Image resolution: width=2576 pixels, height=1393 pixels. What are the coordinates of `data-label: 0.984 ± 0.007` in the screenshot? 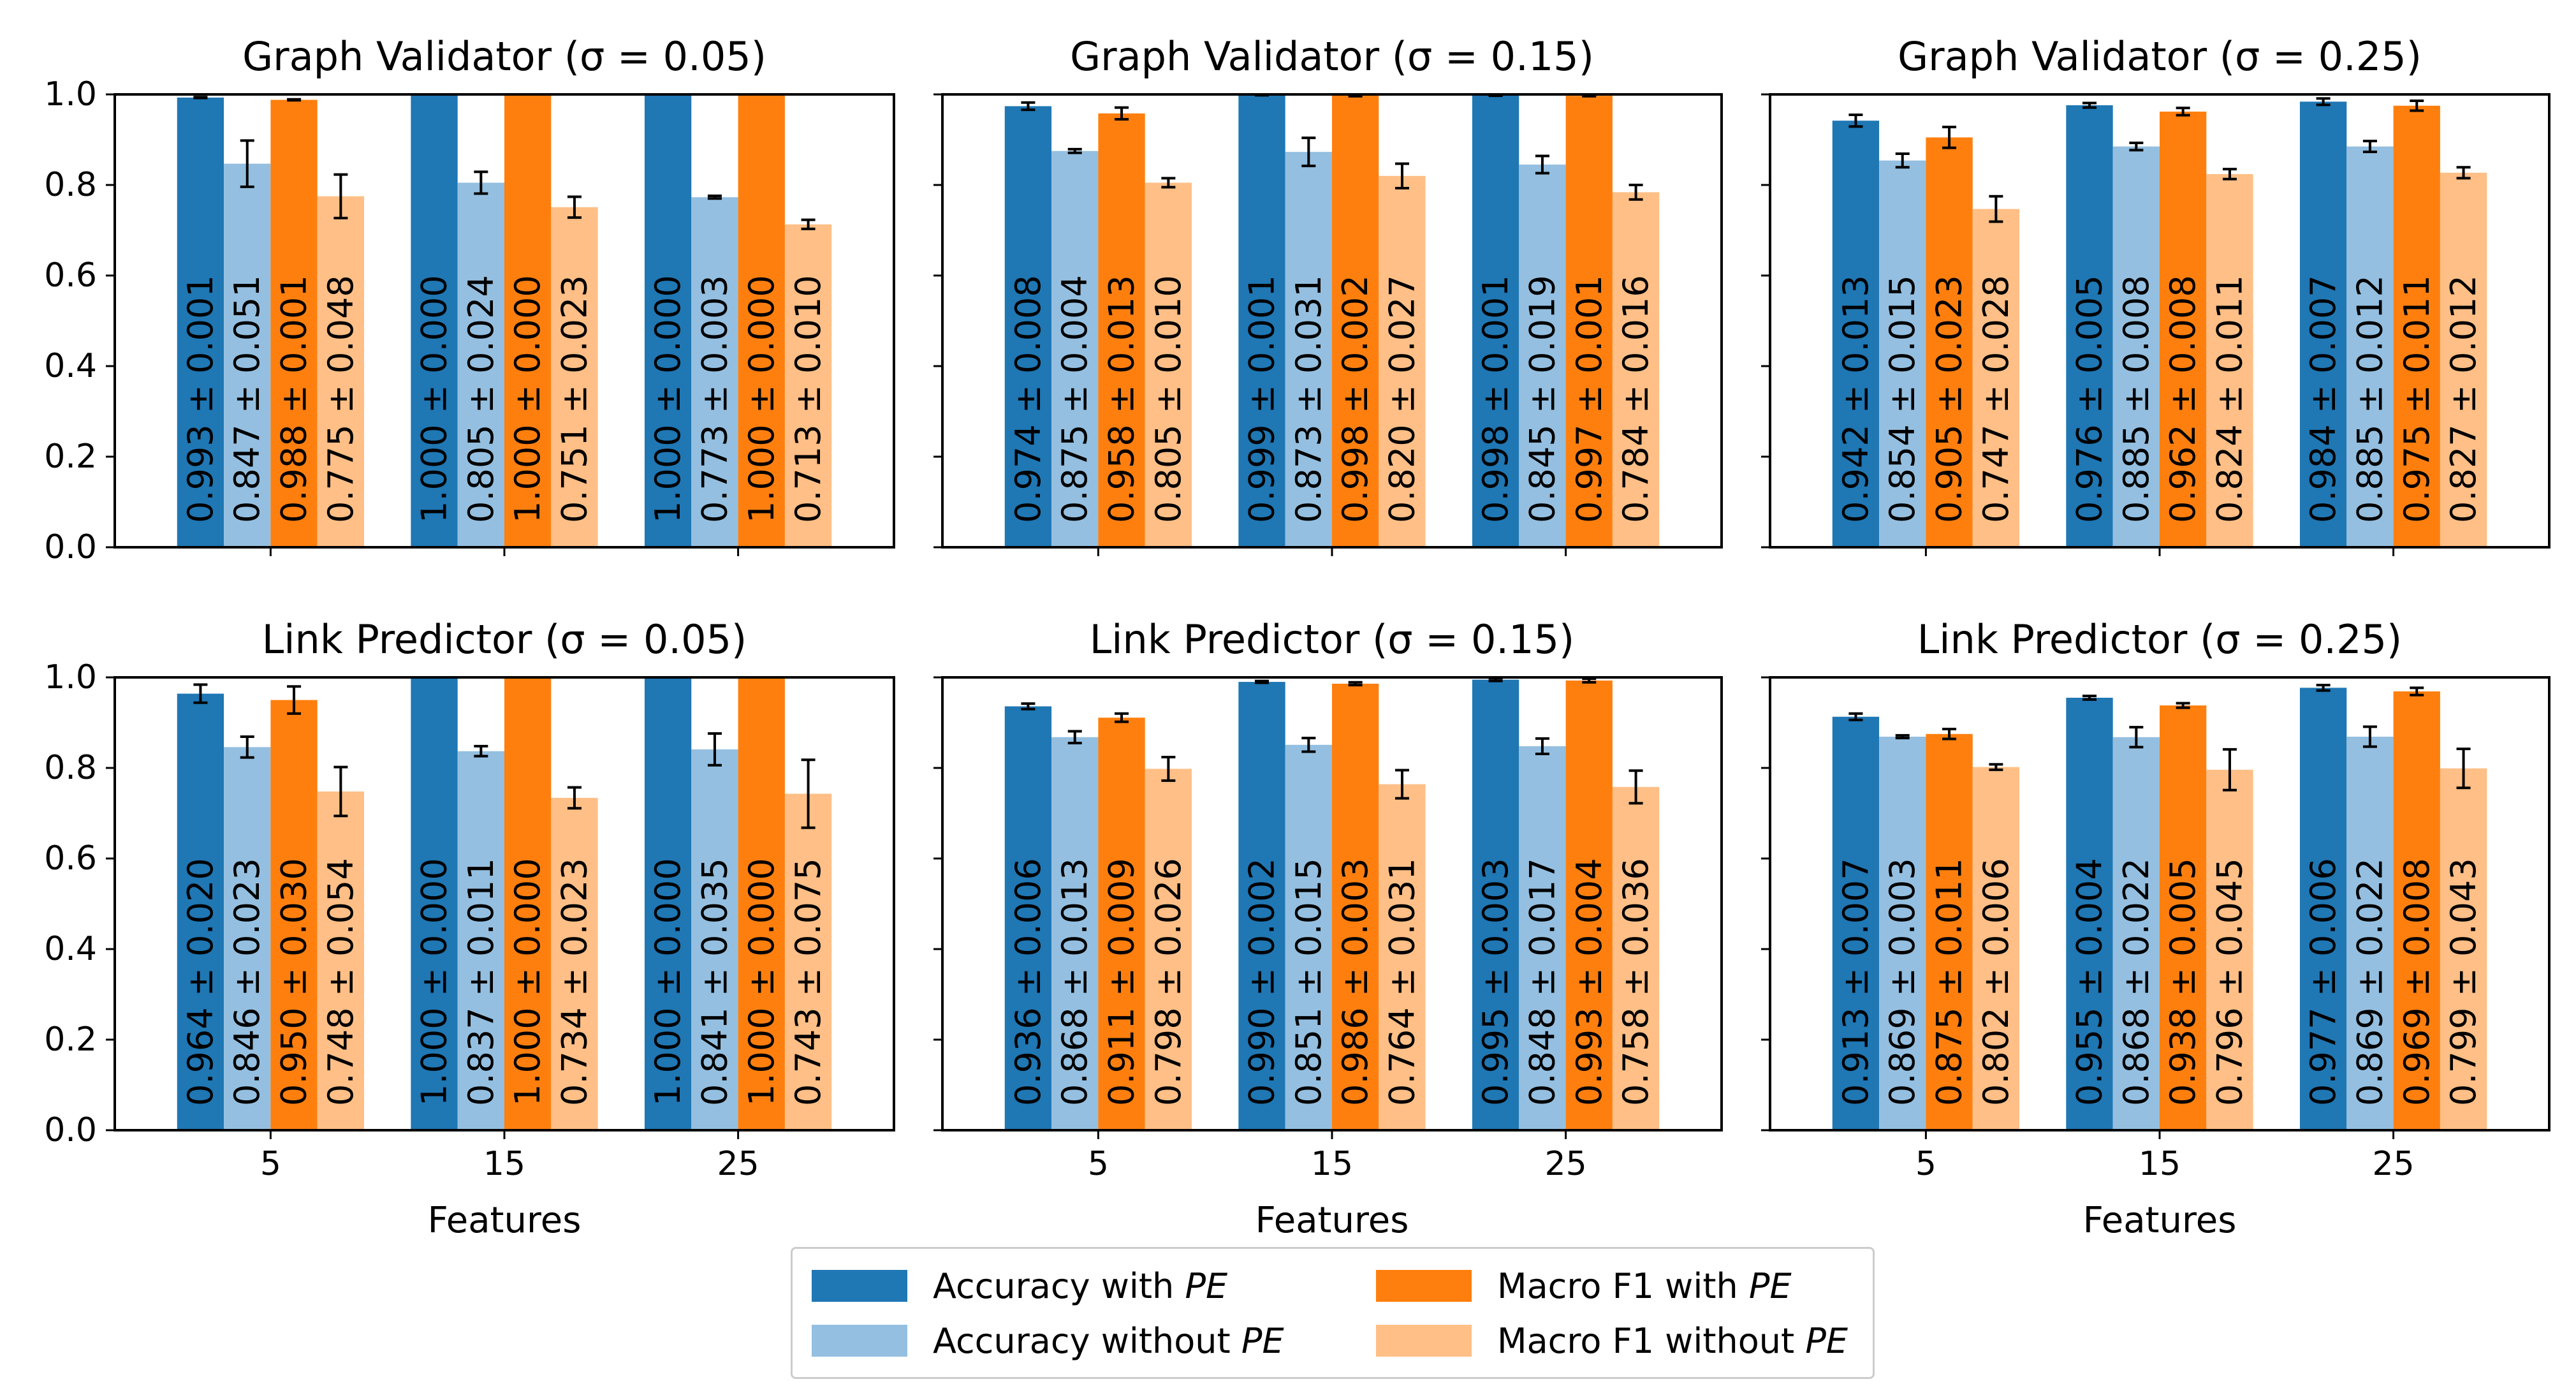 It's located at (2323, 399).